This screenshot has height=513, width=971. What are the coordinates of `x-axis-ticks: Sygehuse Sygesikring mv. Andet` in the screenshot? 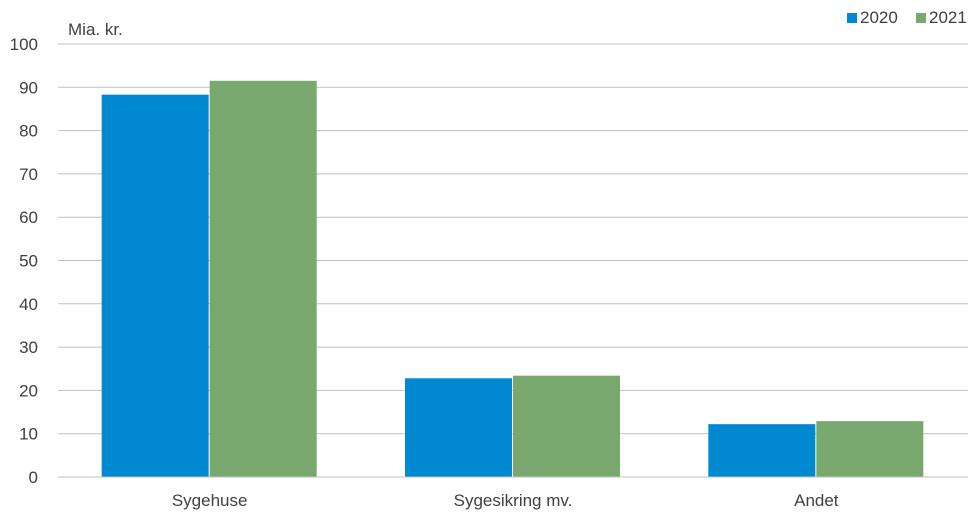 It's located at (505, 500).